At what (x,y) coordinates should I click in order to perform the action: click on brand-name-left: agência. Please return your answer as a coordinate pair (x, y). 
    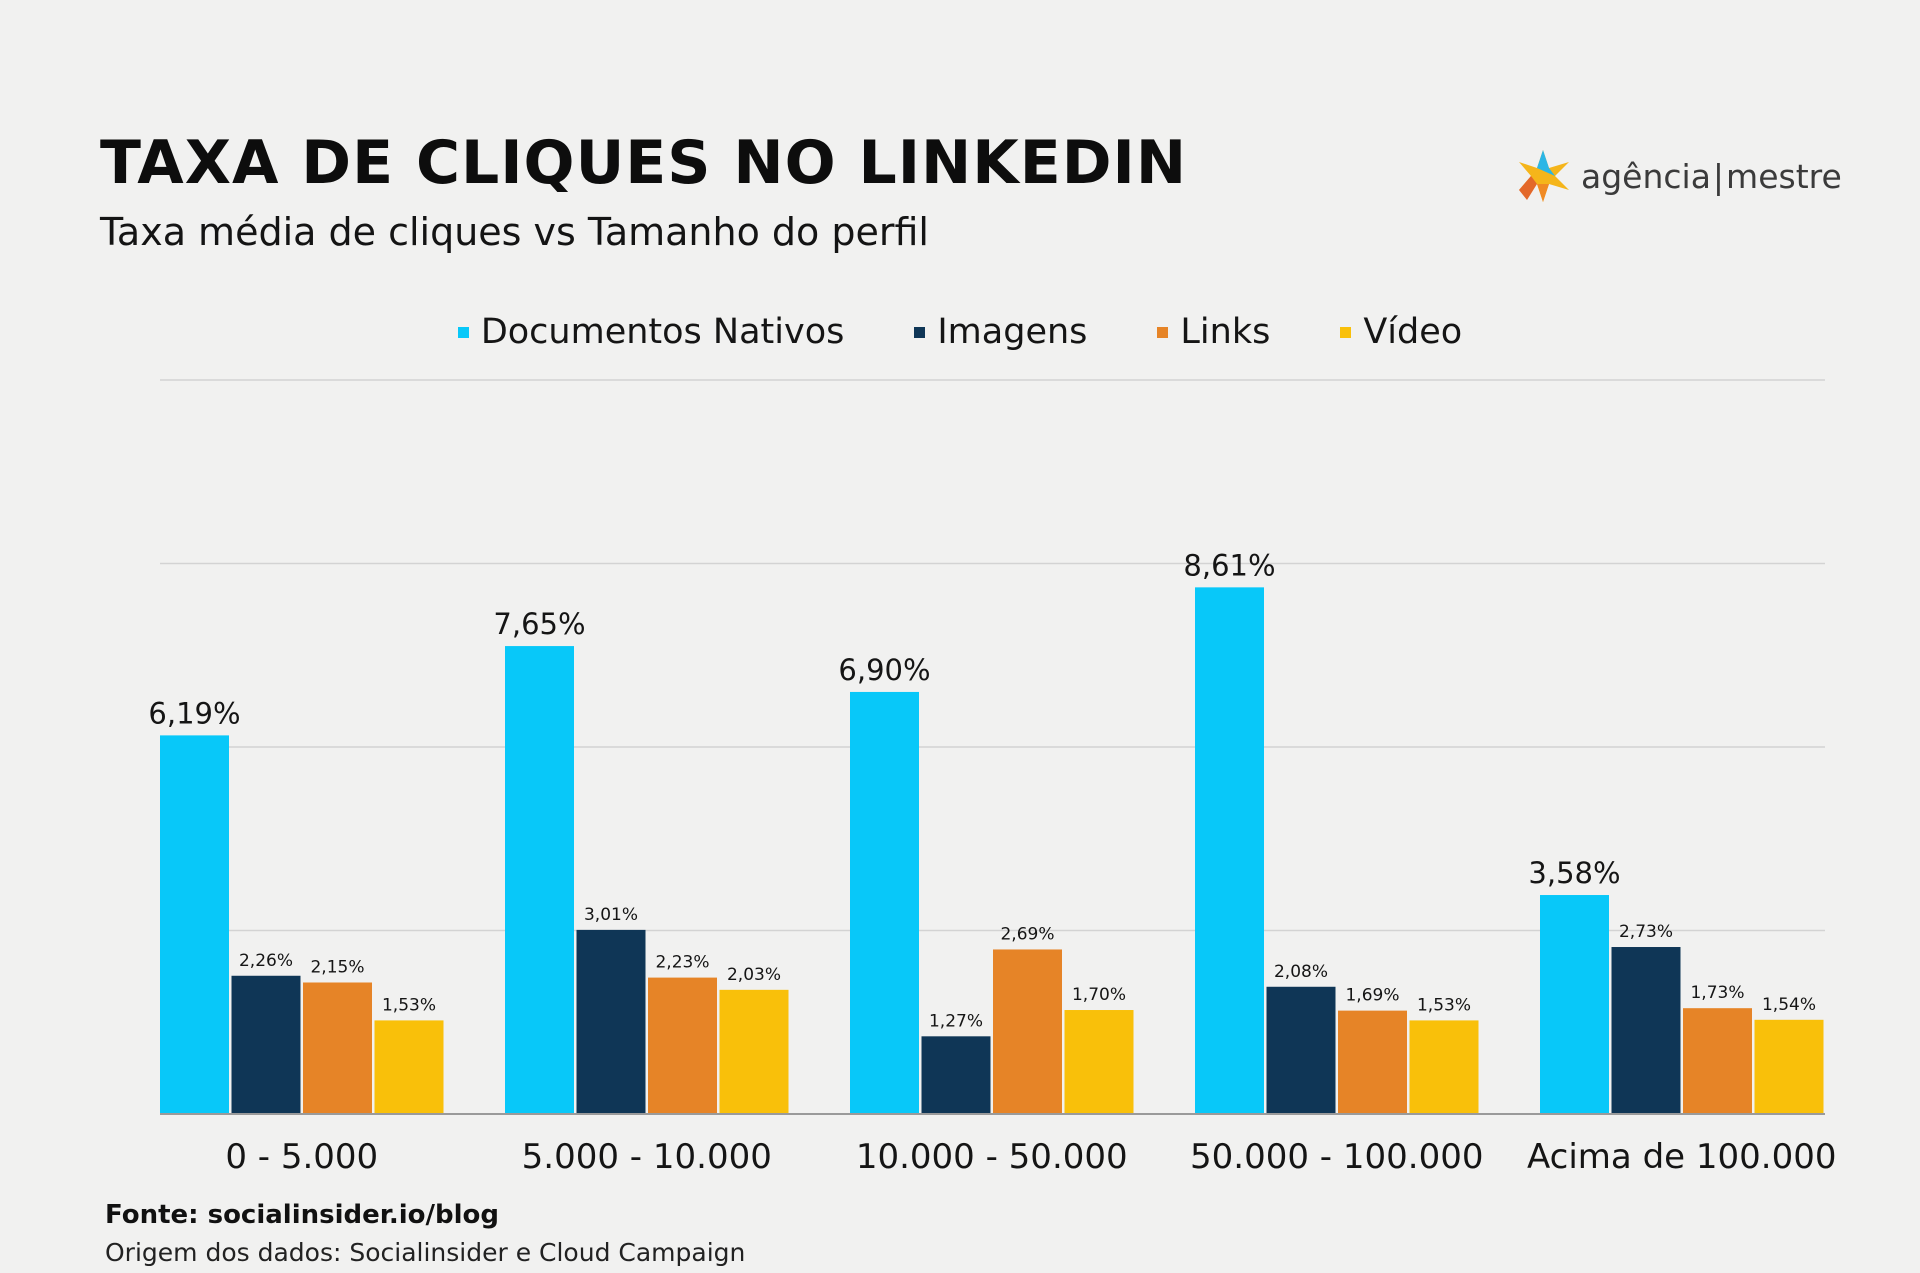
    Looking at the image, I should click on (1646, 176).